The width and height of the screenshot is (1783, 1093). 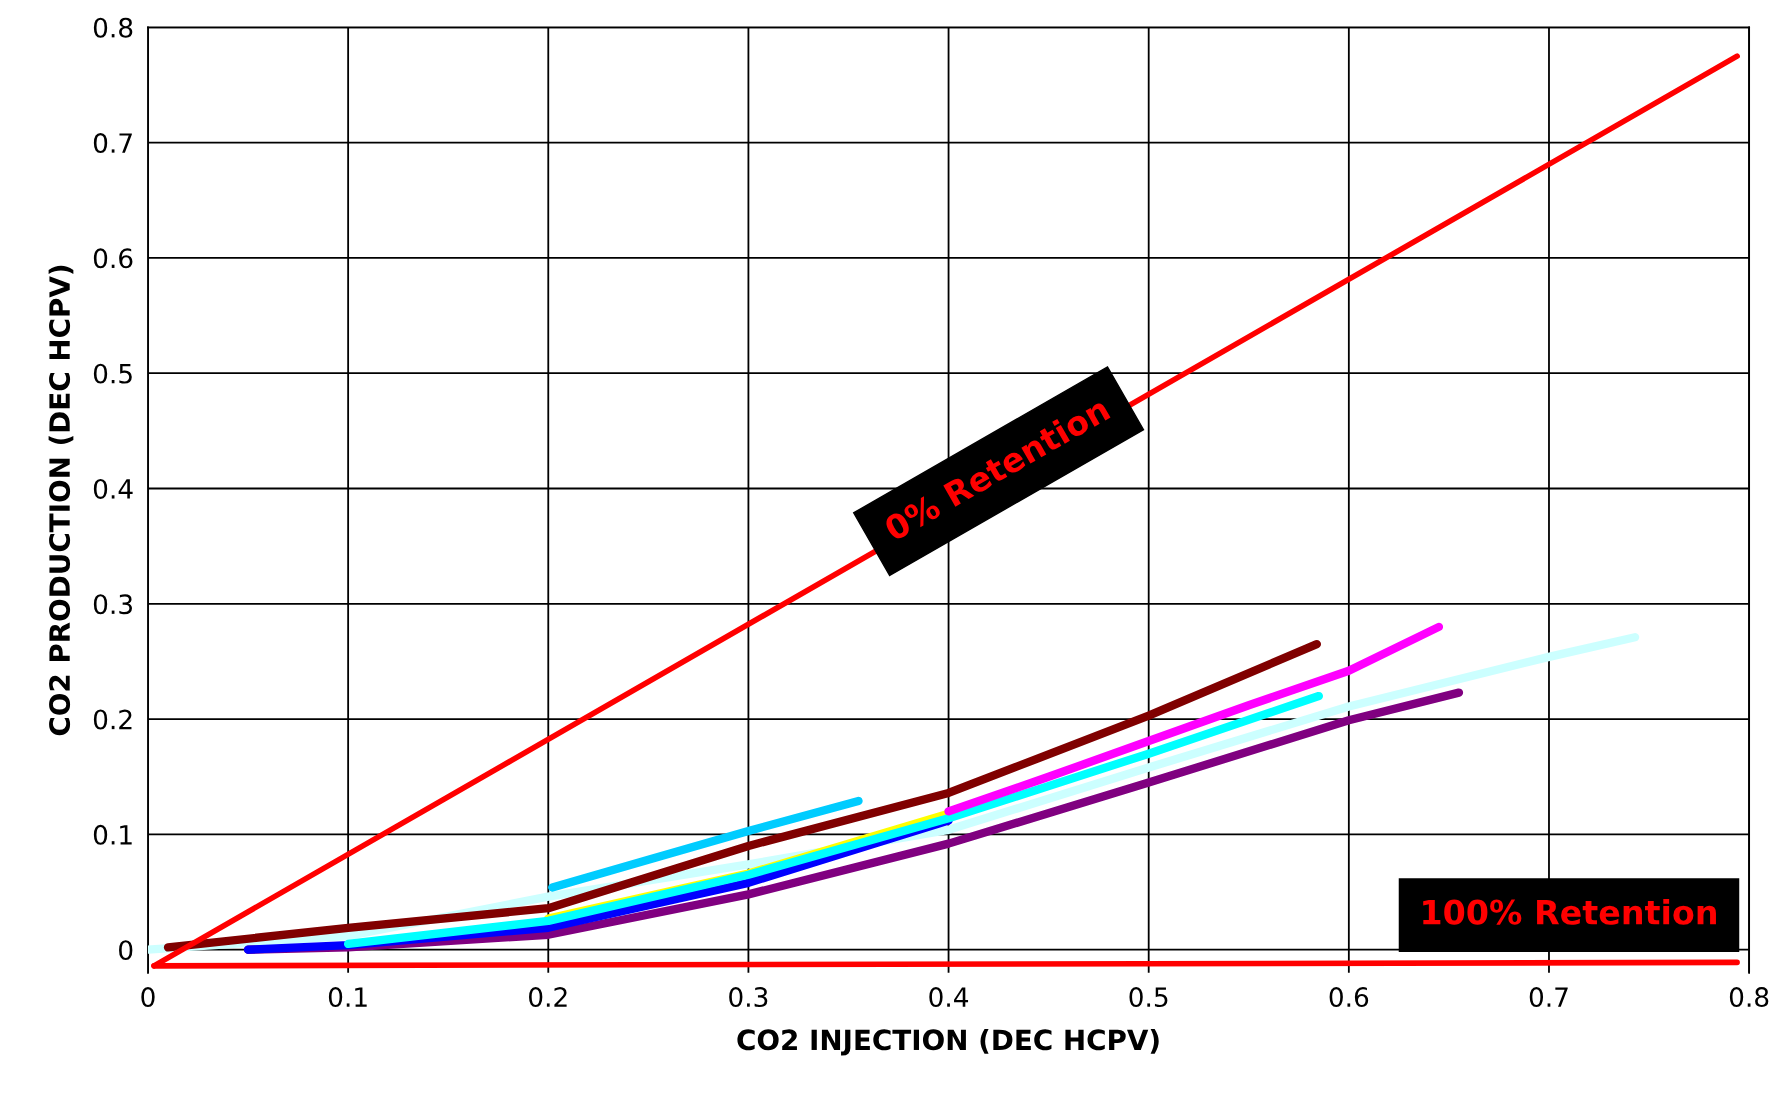 I want to click on y-tick-label: 0.5, so click(x=112, y=373).